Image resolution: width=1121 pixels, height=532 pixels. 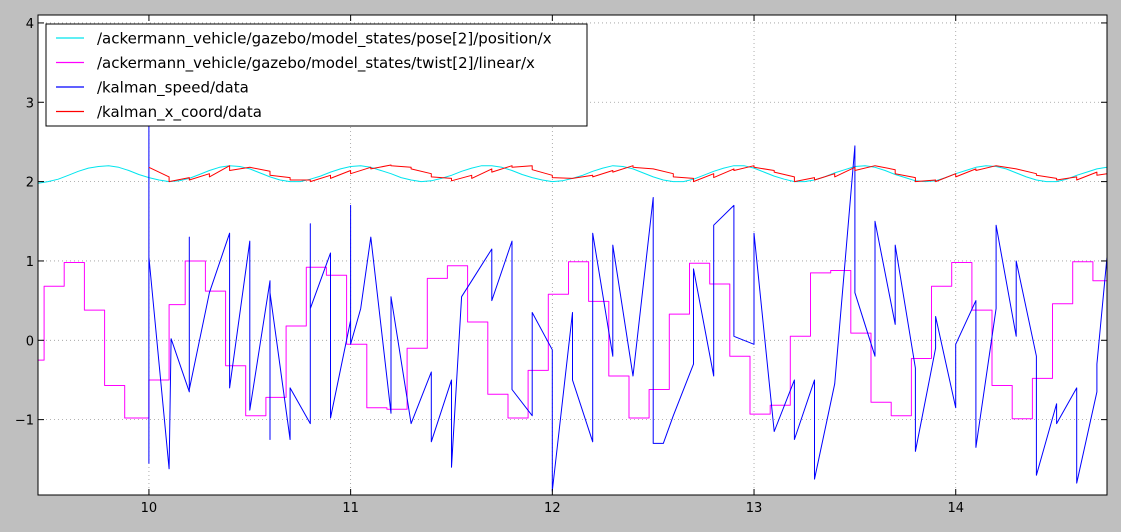 What do you see at coordinates (30, 183) in the screenshot?
I see `y-tick-label: 2` at bounding box center [30, 183].